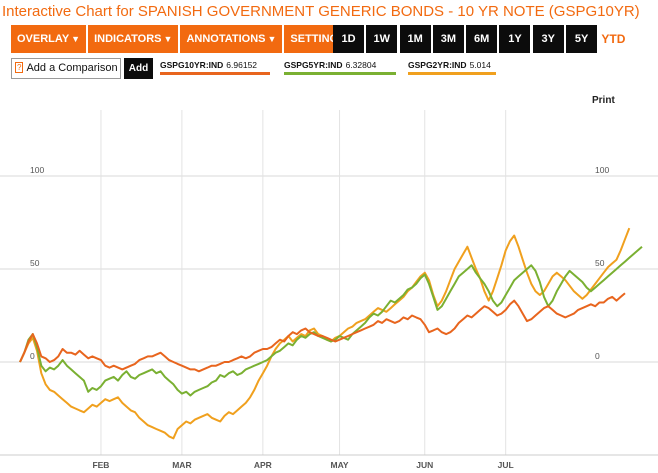 The image size is (658, 473). I want to click on indicators-menu: INDICATORS ▼, so click(133, 39).